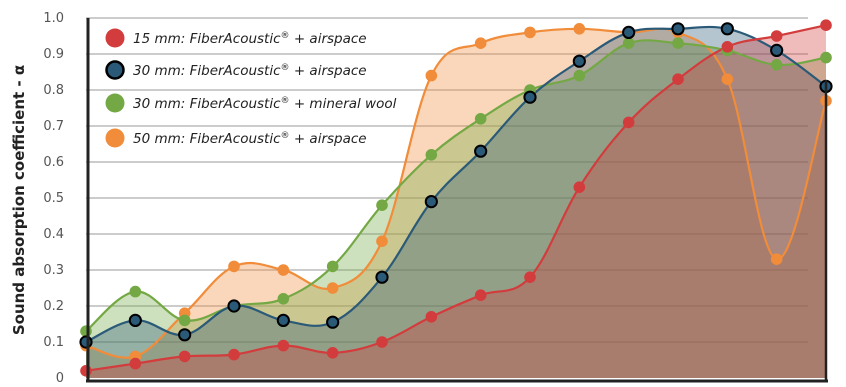 The image size is (846, 387). I want to click on legend-entry-30-mm-fiberacoustic-mineral-wool: 30 mm: FiberAcoustic® + mineral wool, so click(265, 104).